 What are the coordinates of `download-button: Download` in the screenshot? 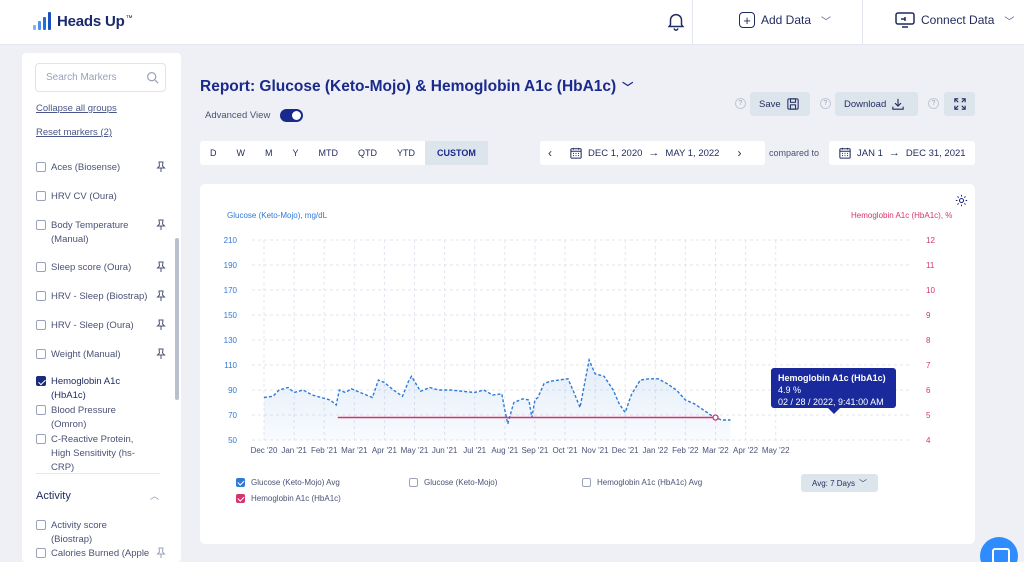 It's located at (876, 104).